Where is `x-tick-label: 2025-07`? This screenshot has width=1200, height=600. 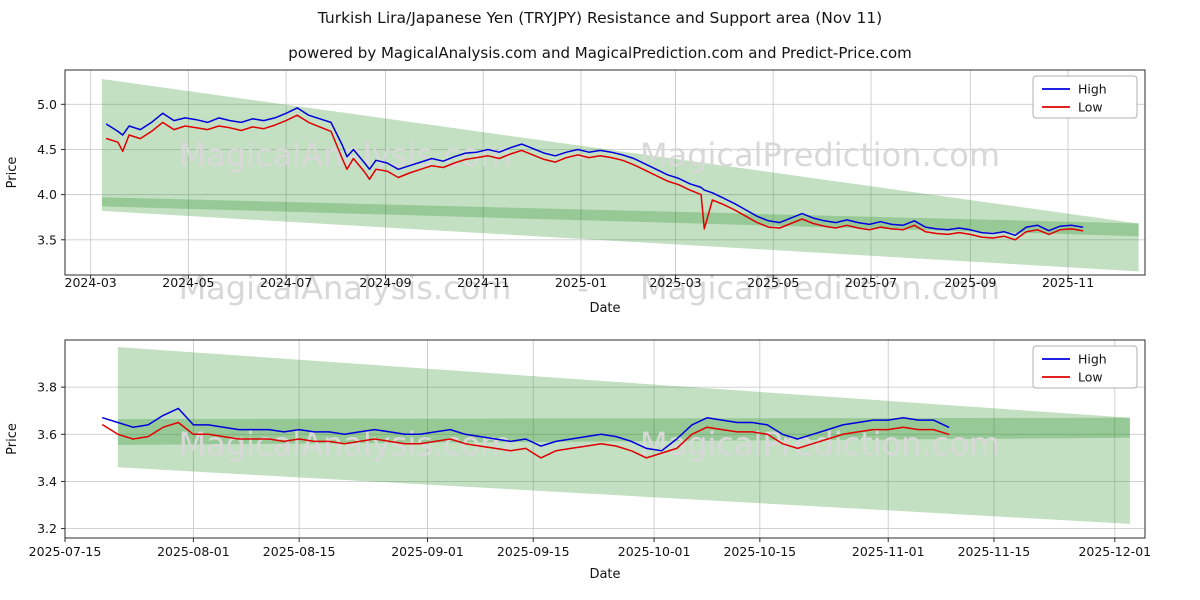 x-tick-label: 2025-07 is located at coordinates (871, 282).